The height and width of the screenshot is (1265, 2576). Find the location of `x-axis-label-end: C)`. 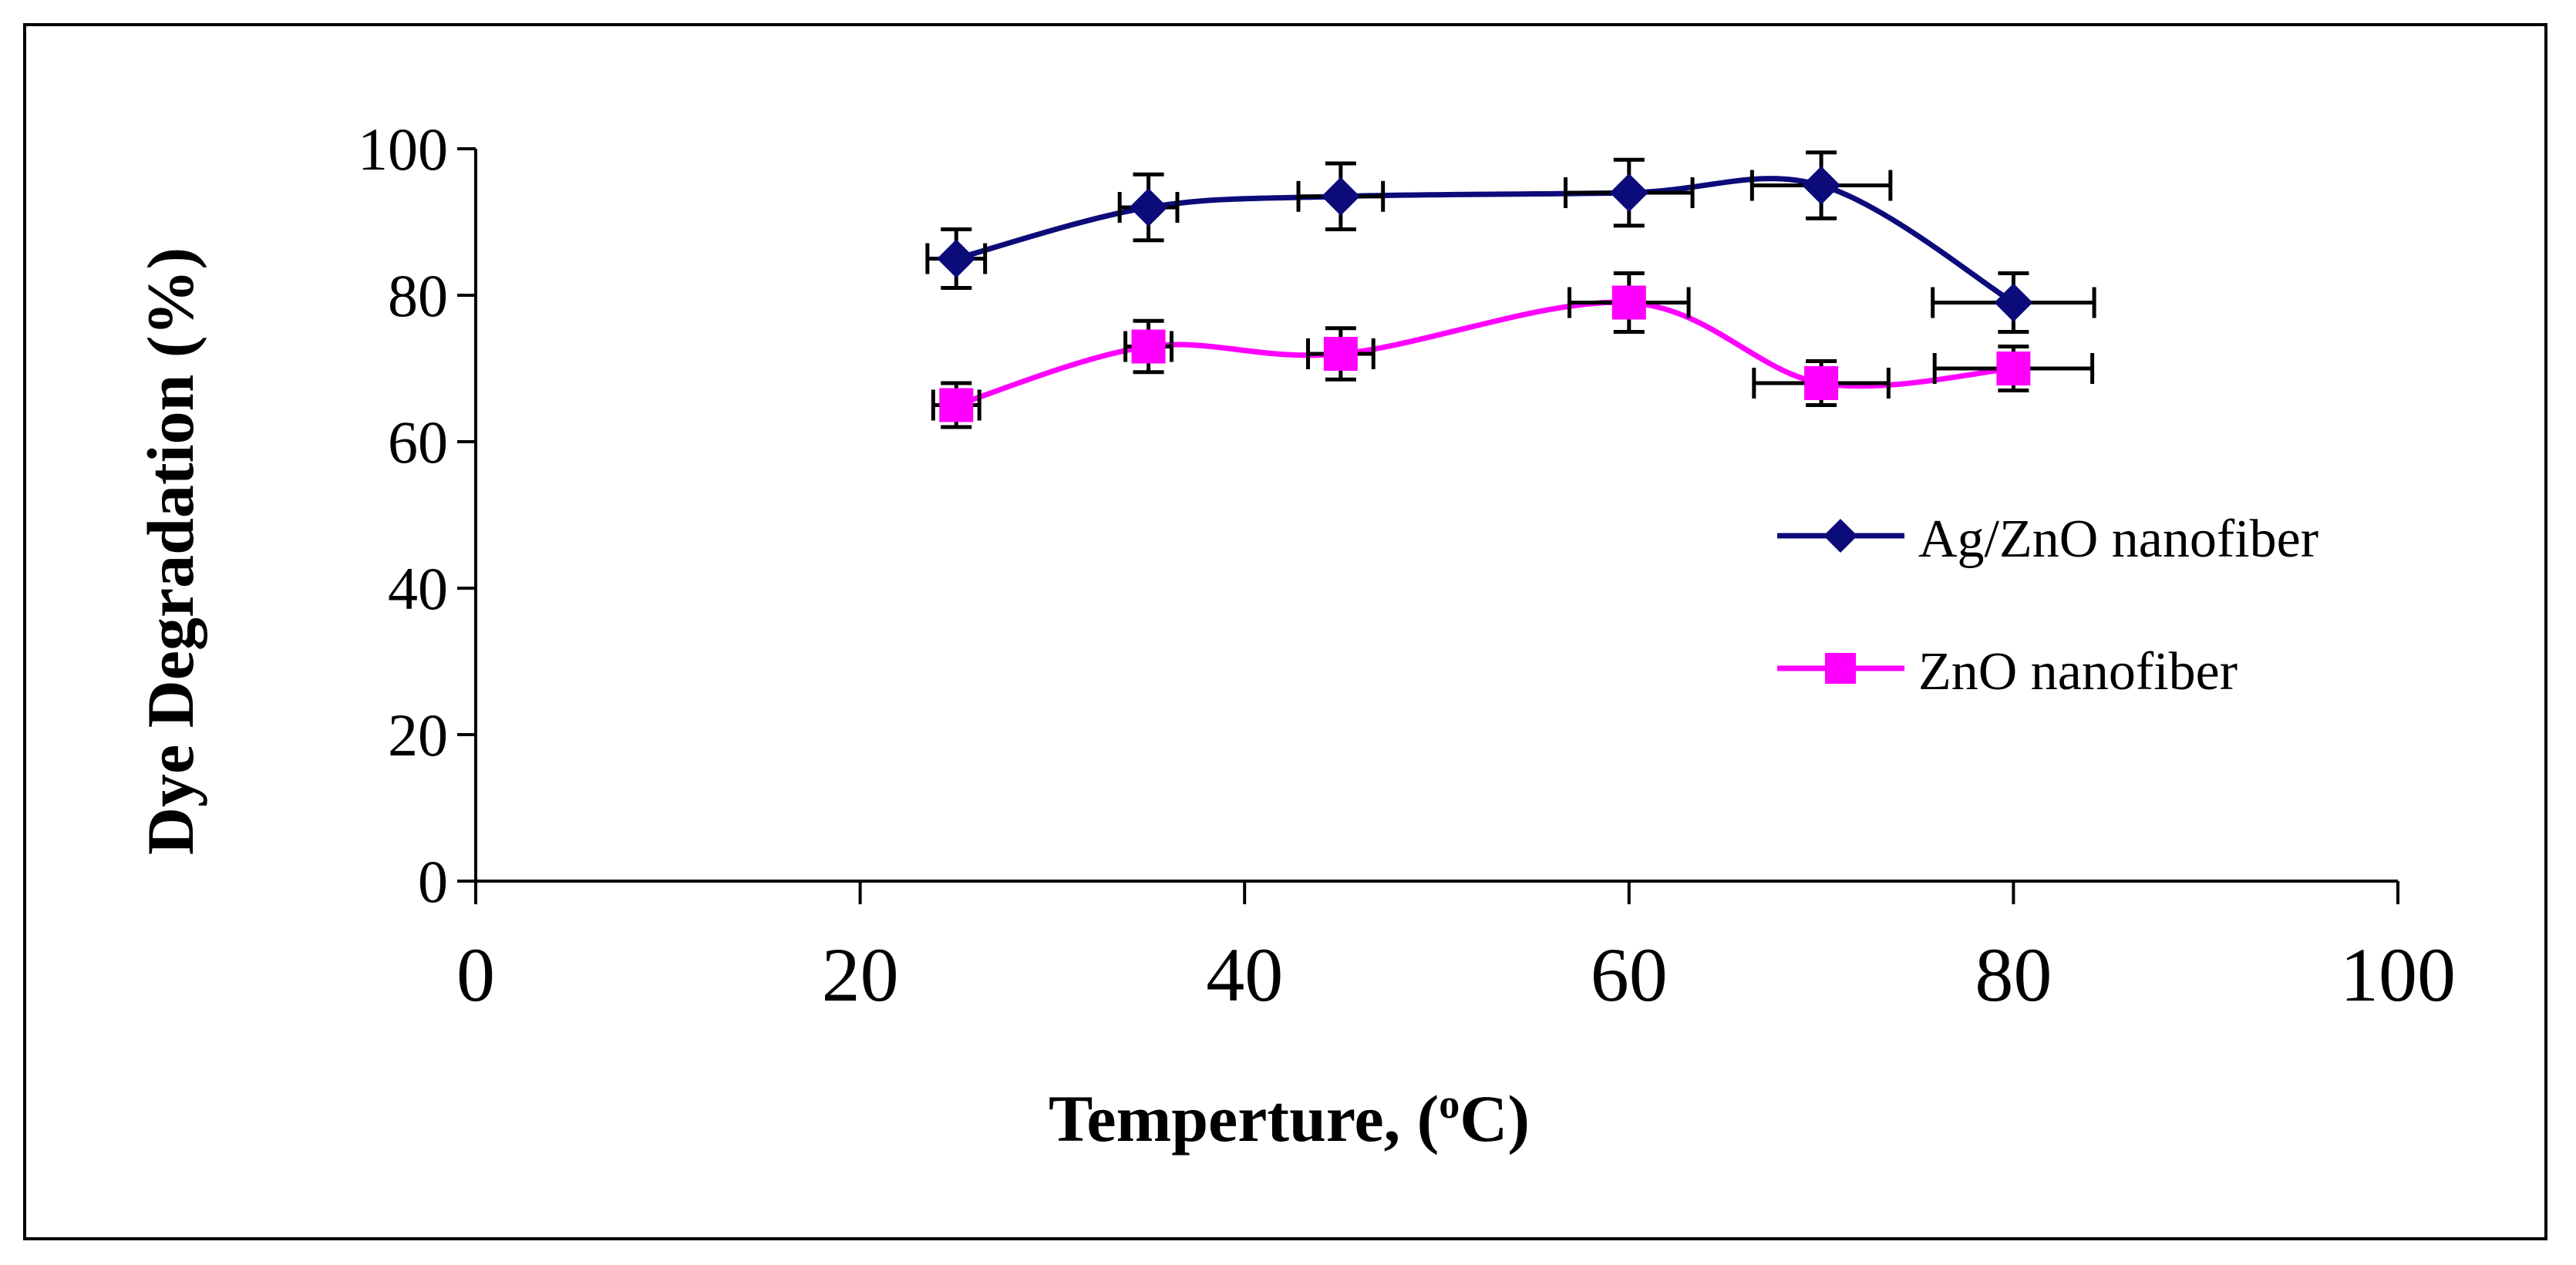

x-axis-label-end: C) is located at coordinates (1495, 1119).